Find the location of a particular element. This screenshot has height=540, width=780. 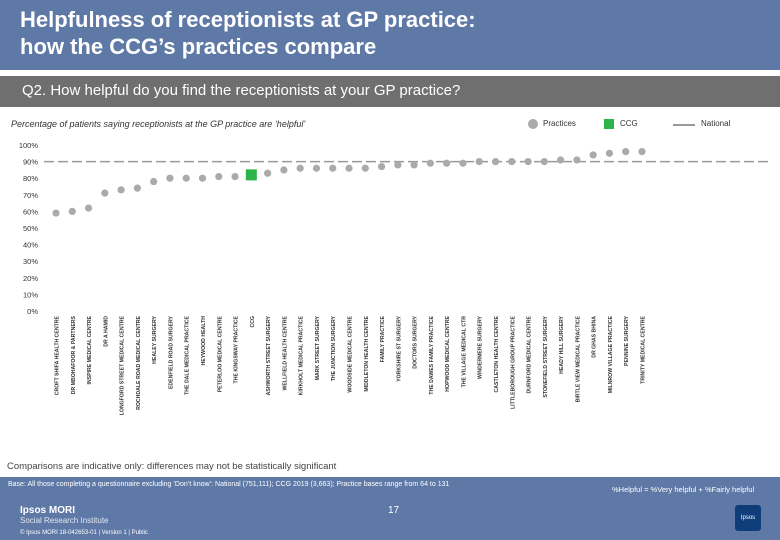

x-tick-label: DR MBOHAFOOR & PARTNERS is located at coordinates (74, 354).